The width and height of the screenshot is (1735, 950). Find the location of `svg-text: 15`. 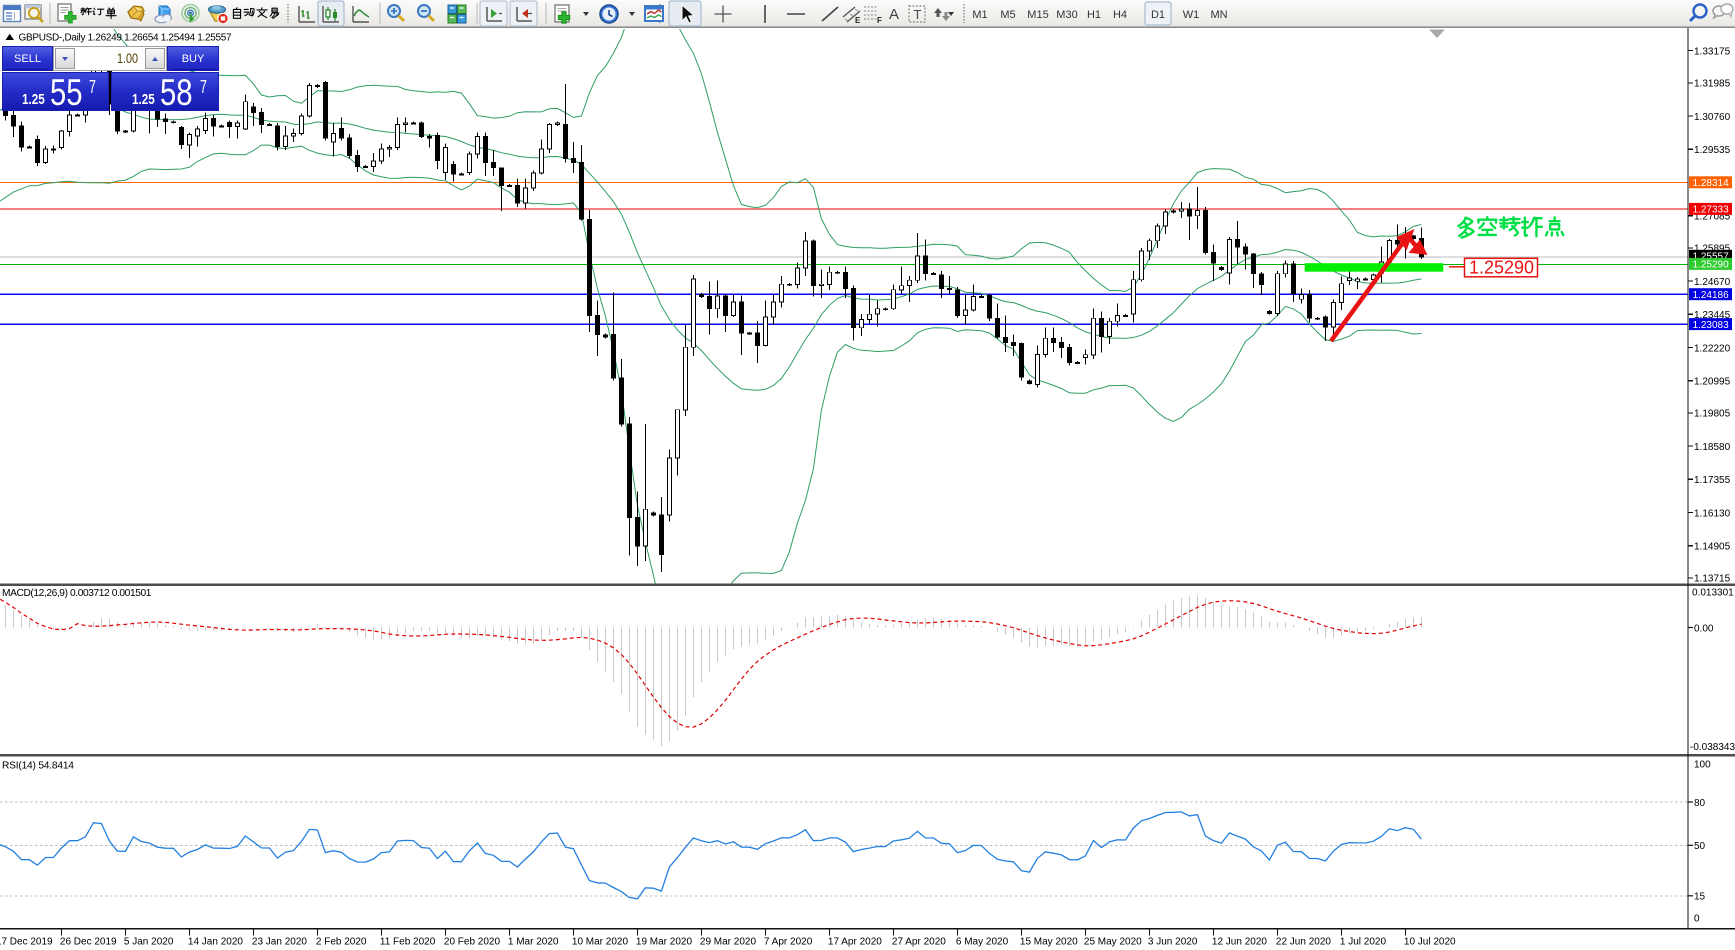

svg-text: 15 is located at coordinates (1700, 897).